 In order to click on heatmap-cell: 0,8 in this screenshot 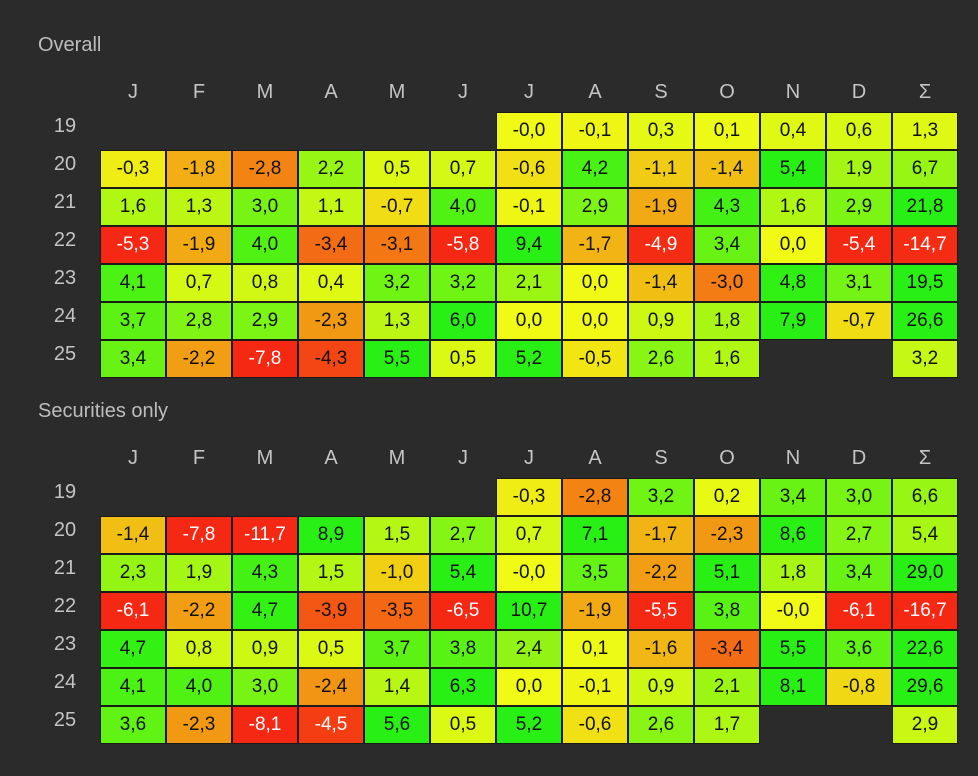, I will do `click(199, 649)`.